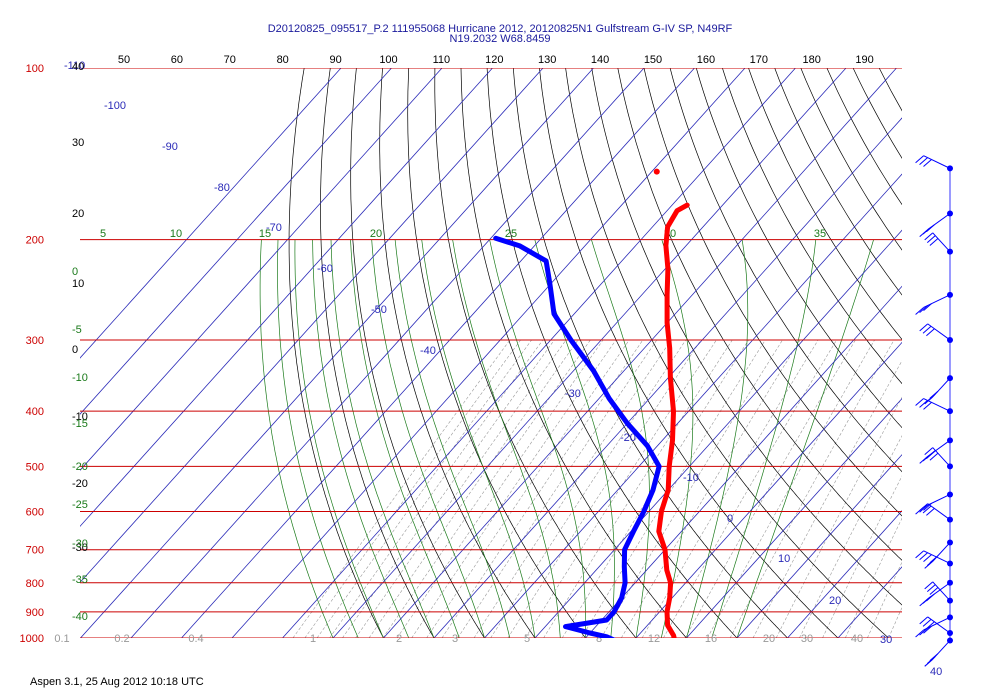 This screenshot has width=1000, height=700. Describe the element at coordinates (80, 417) in the screenshot. I see `left-scale-label: -10` at that location.